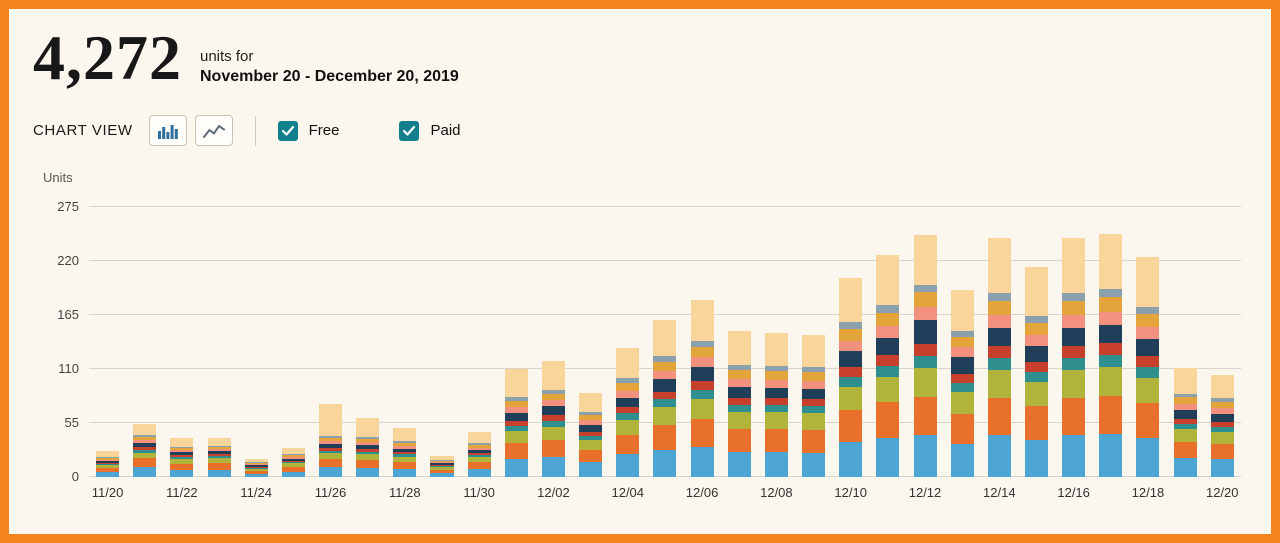 This screenshot has height=543, width=1280. What do you see at coordinates (308, 130) in the screenshot?
I see `free-checkbox: Free` at bounding box center [308, 130].